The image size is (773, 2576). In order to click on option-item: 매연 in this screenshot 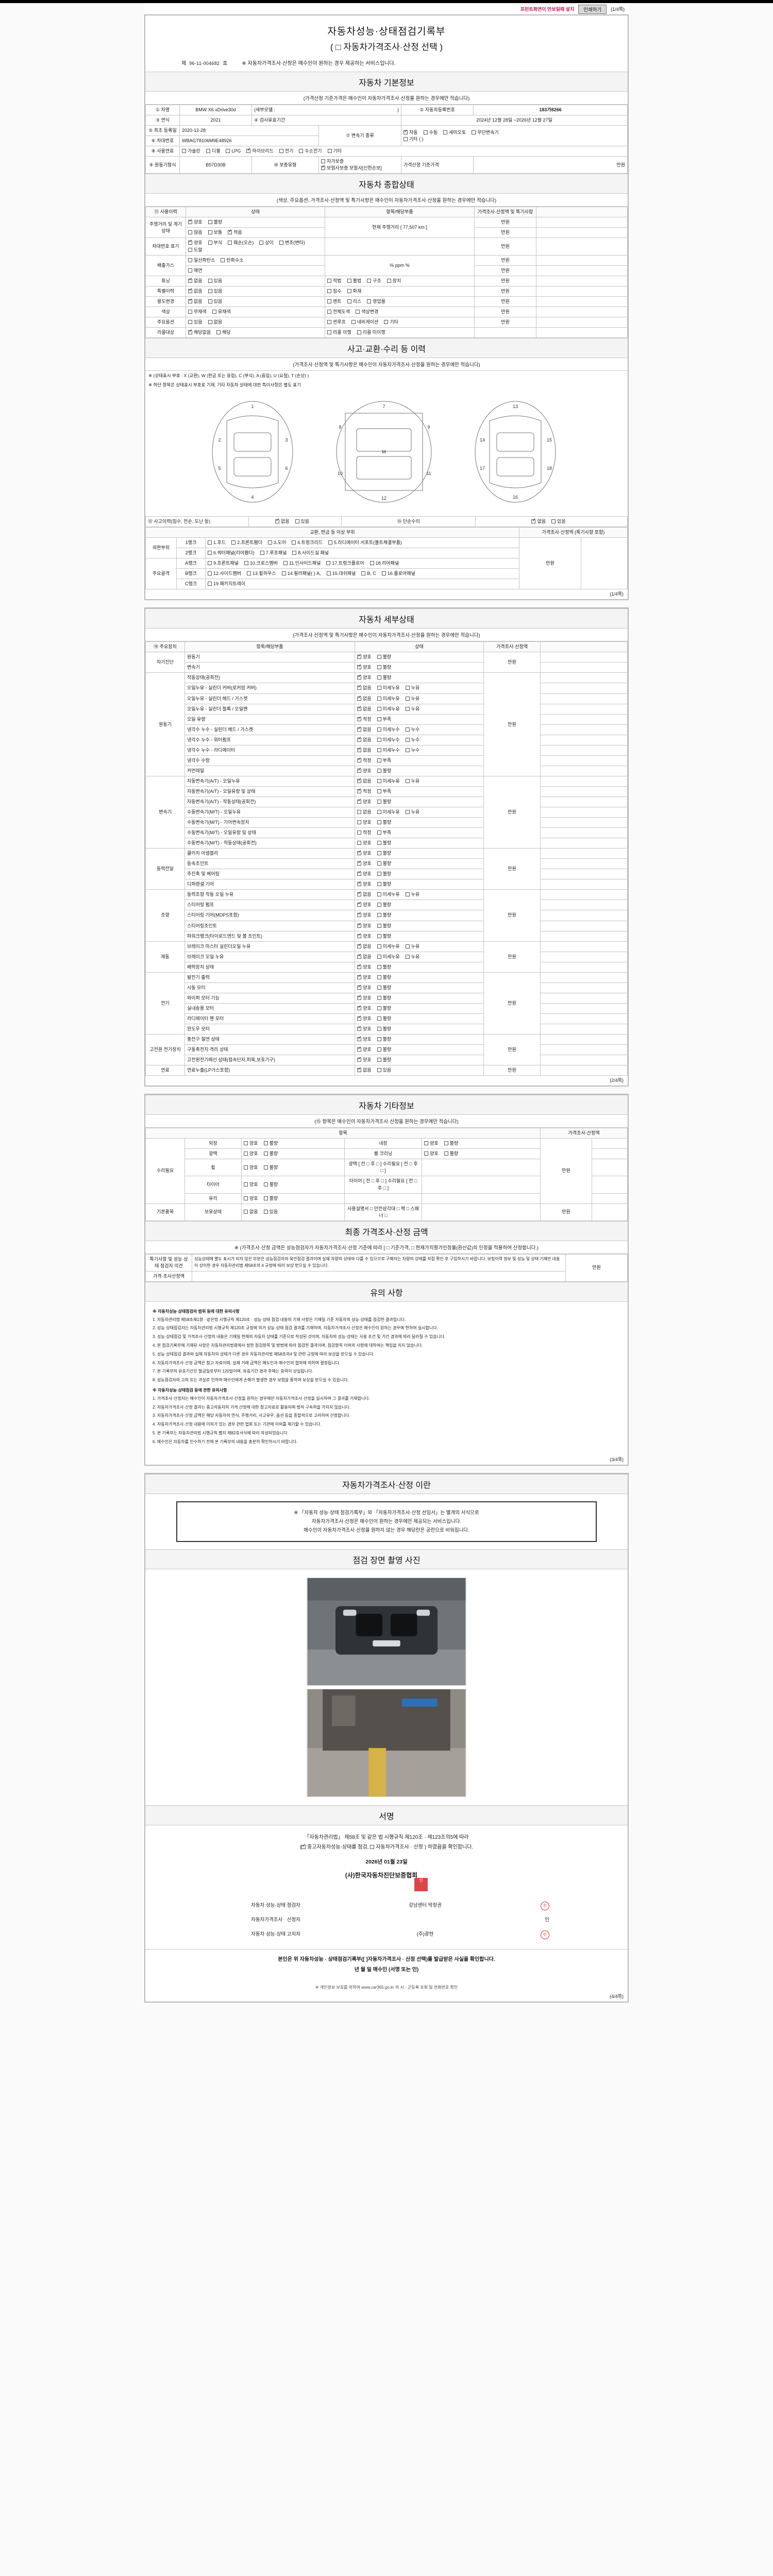, I will do `click(196, 270)`.